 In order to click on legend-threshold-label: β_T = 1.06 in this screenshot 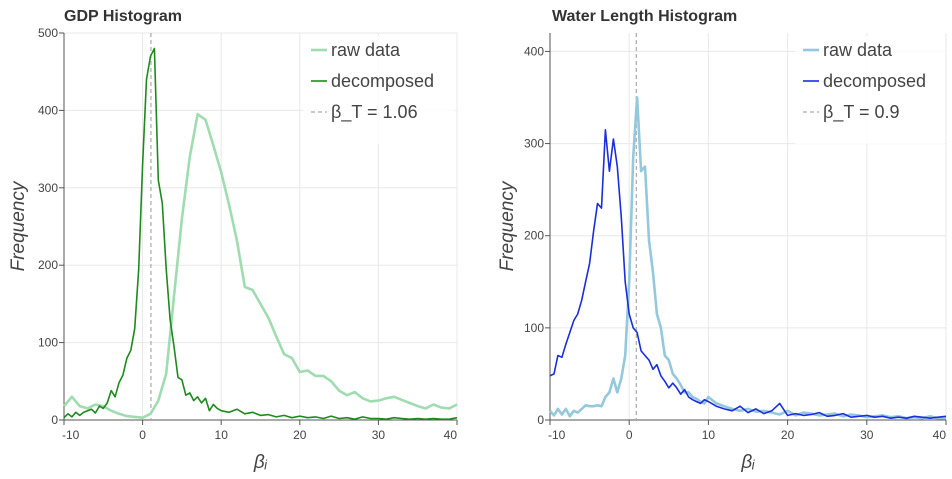, I will do `click(374, 112)`.